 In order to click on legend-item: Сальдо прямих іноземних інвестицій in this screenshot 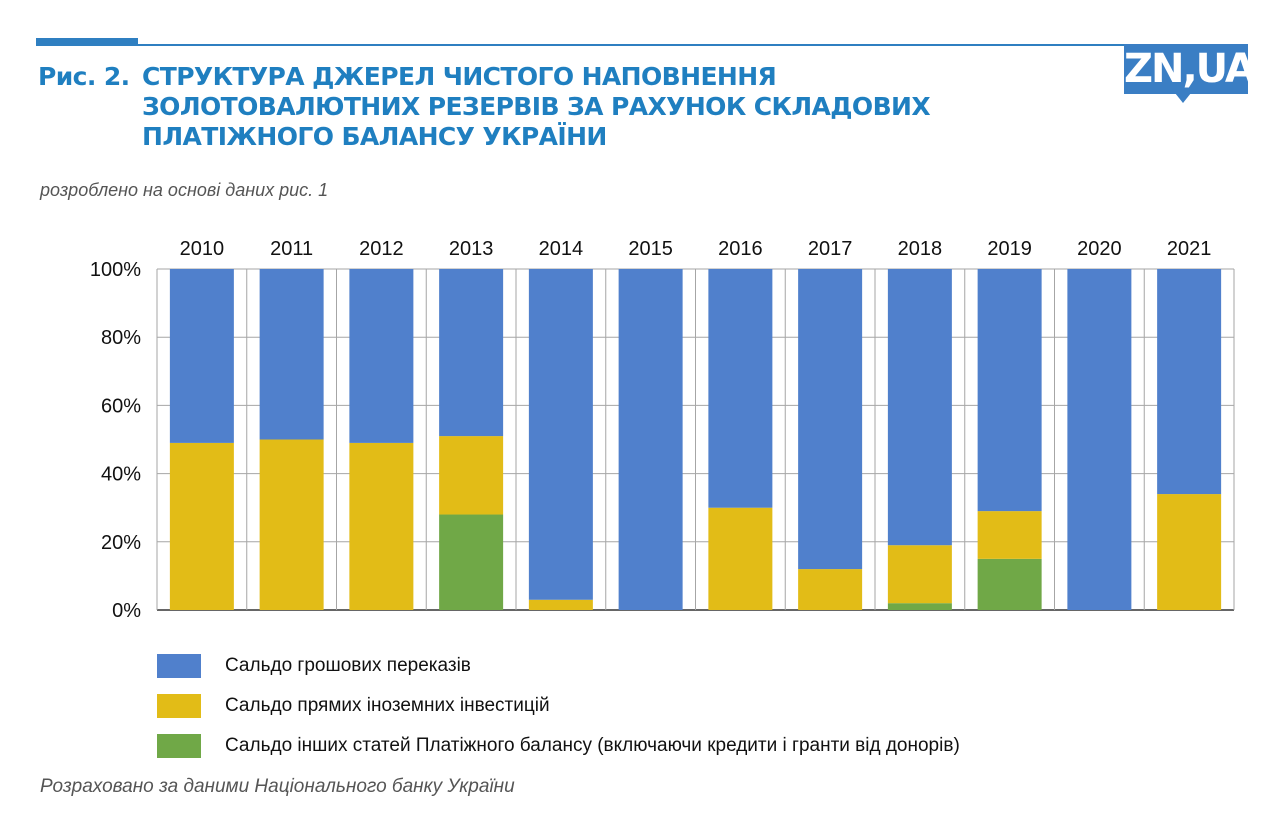, I will do `click(558, 706)`.